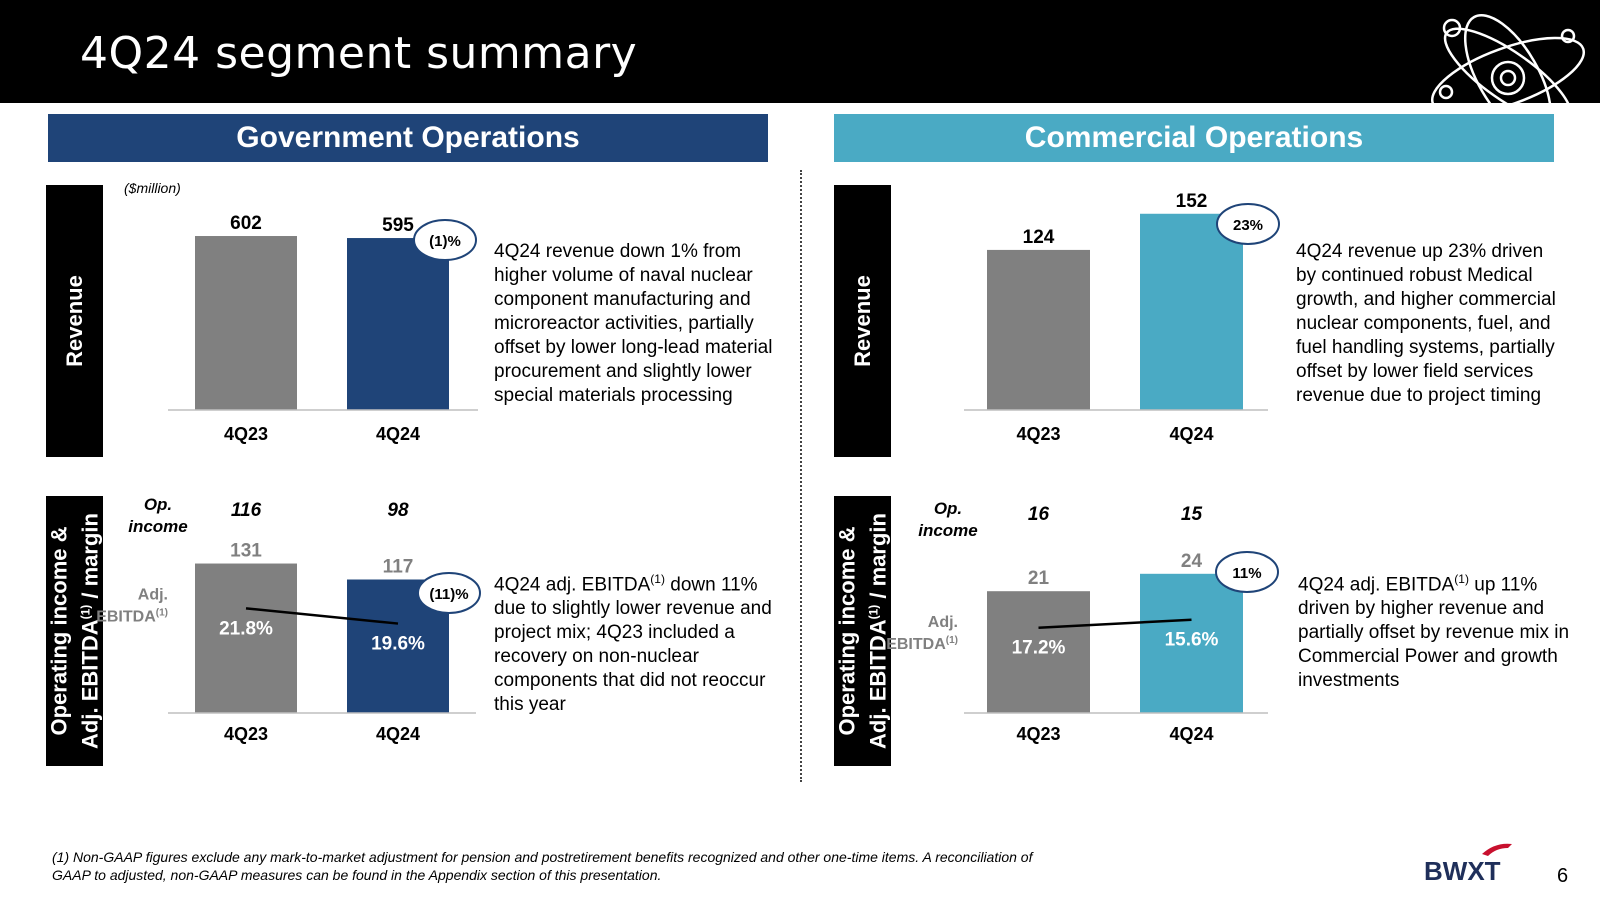 The height and width of the screenshot is (900, 1600). I want to click on gov-ebitda-bar-4q23, so click(246, 638).